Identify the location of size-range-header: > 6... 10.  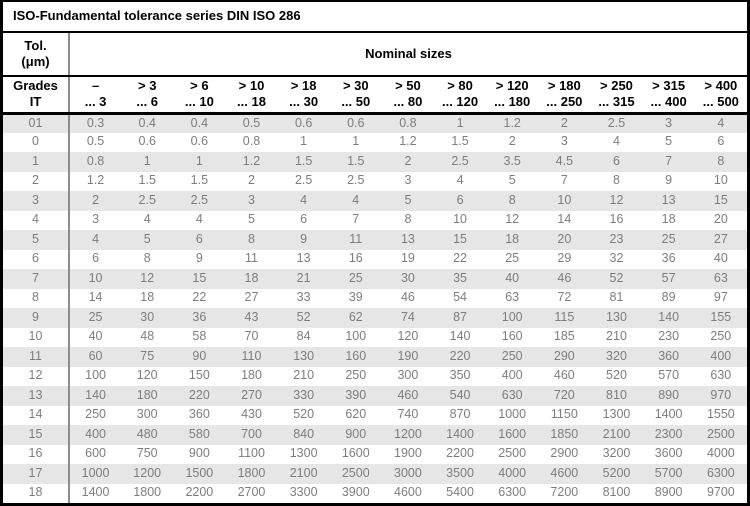
(199, 95).